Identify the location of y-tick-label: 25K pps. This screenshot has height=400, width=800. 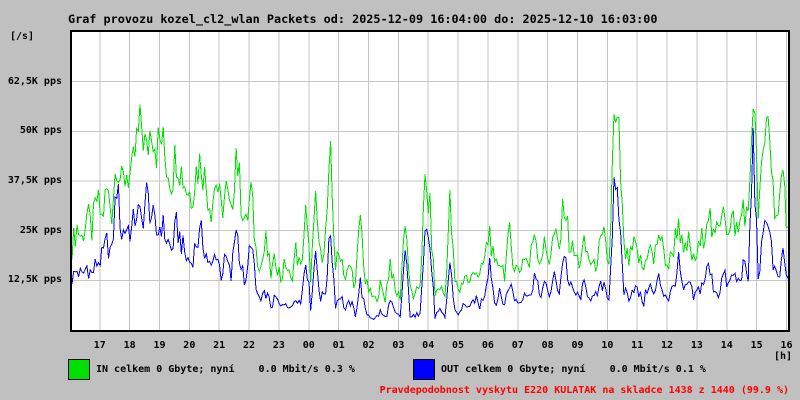
(40, 230).